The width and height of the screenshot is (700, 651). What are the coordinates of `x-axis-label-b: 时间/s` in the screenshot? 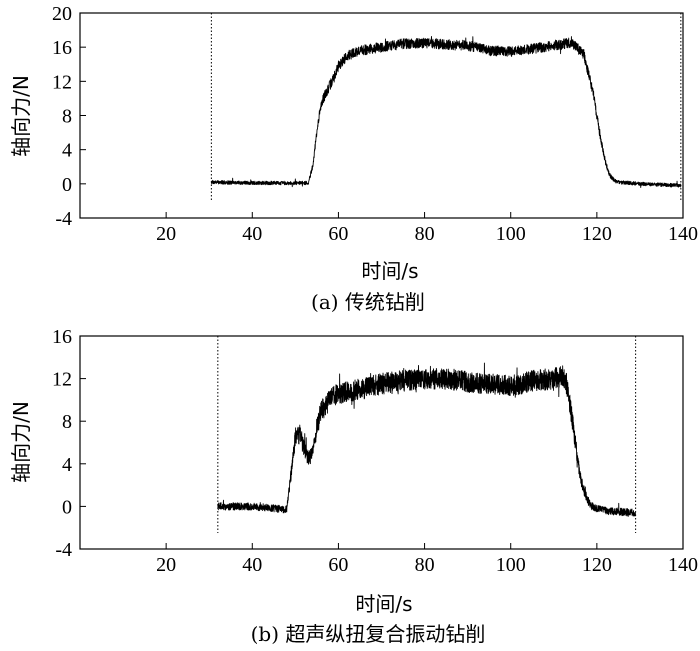 It's located at (383, 604).